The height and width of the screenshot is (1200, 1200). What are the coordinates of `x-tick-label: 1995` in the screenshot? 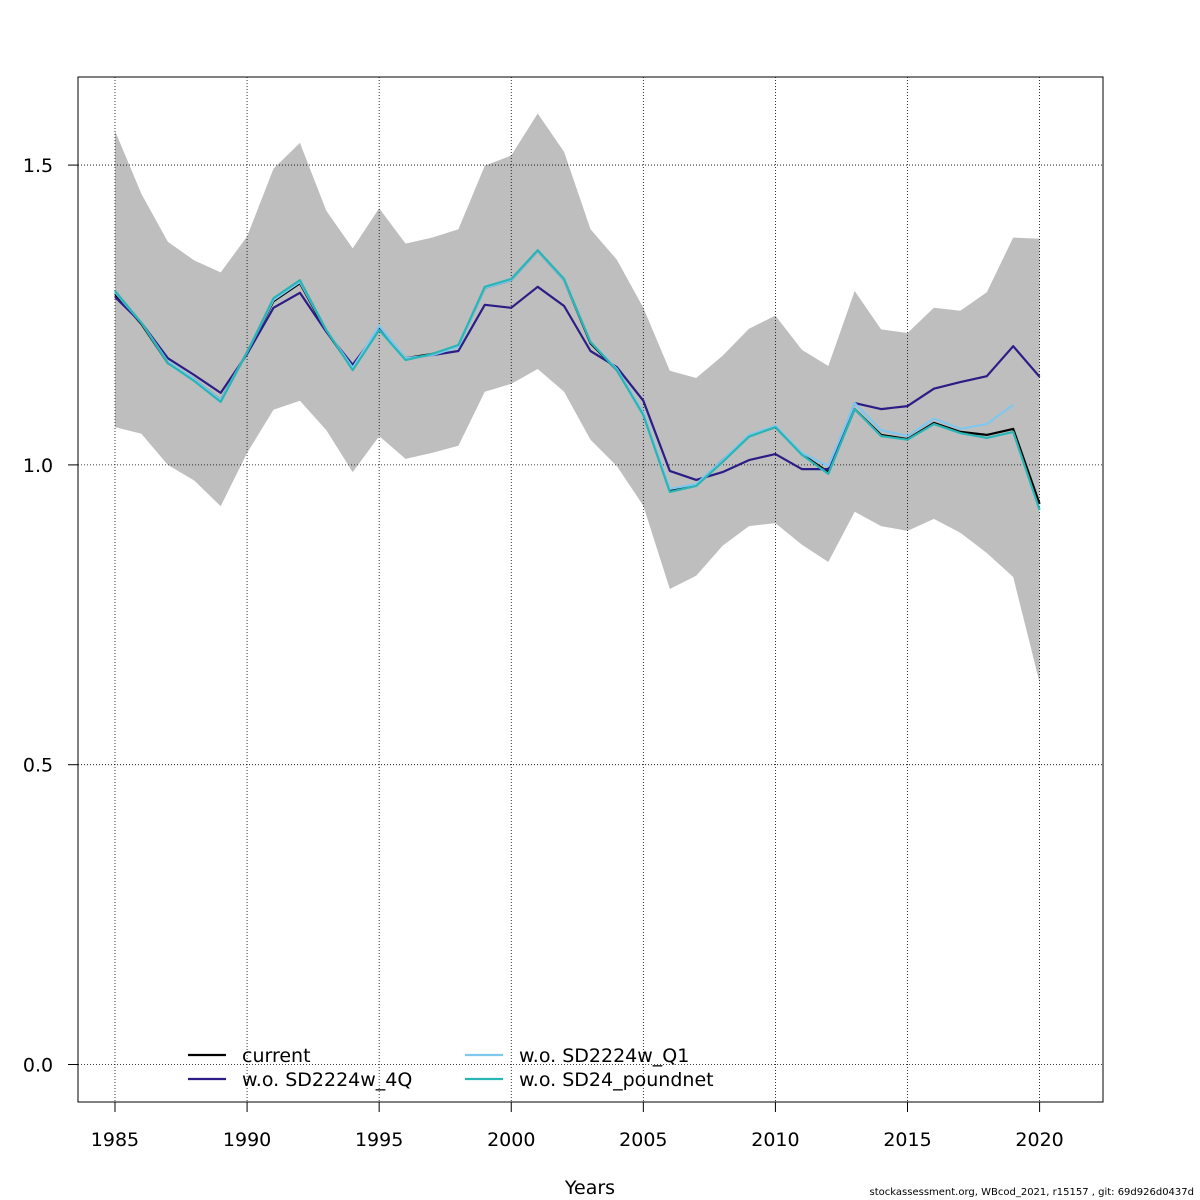 It's located at (379, 1140).